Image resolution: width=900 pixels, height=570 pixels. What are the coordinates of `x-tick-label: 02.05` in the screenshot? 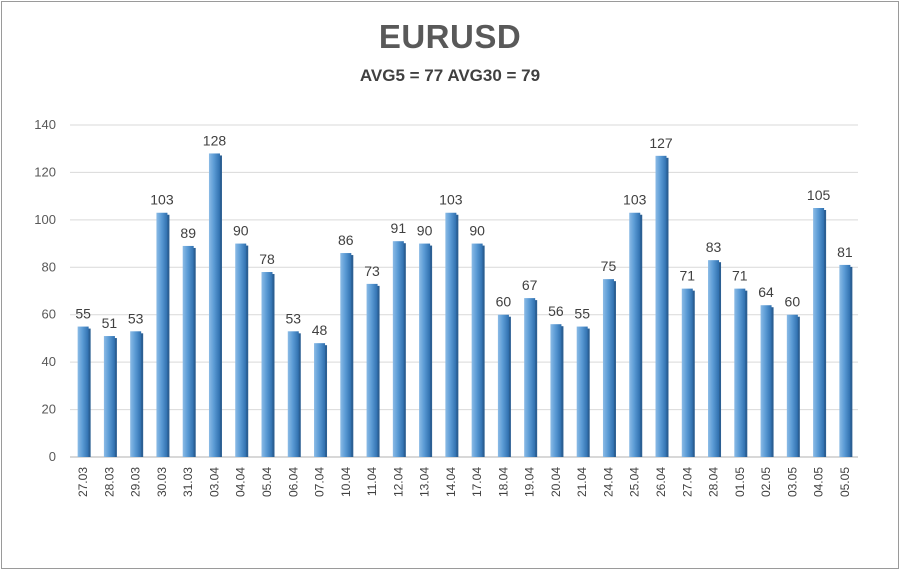 It's located at (766, 482).